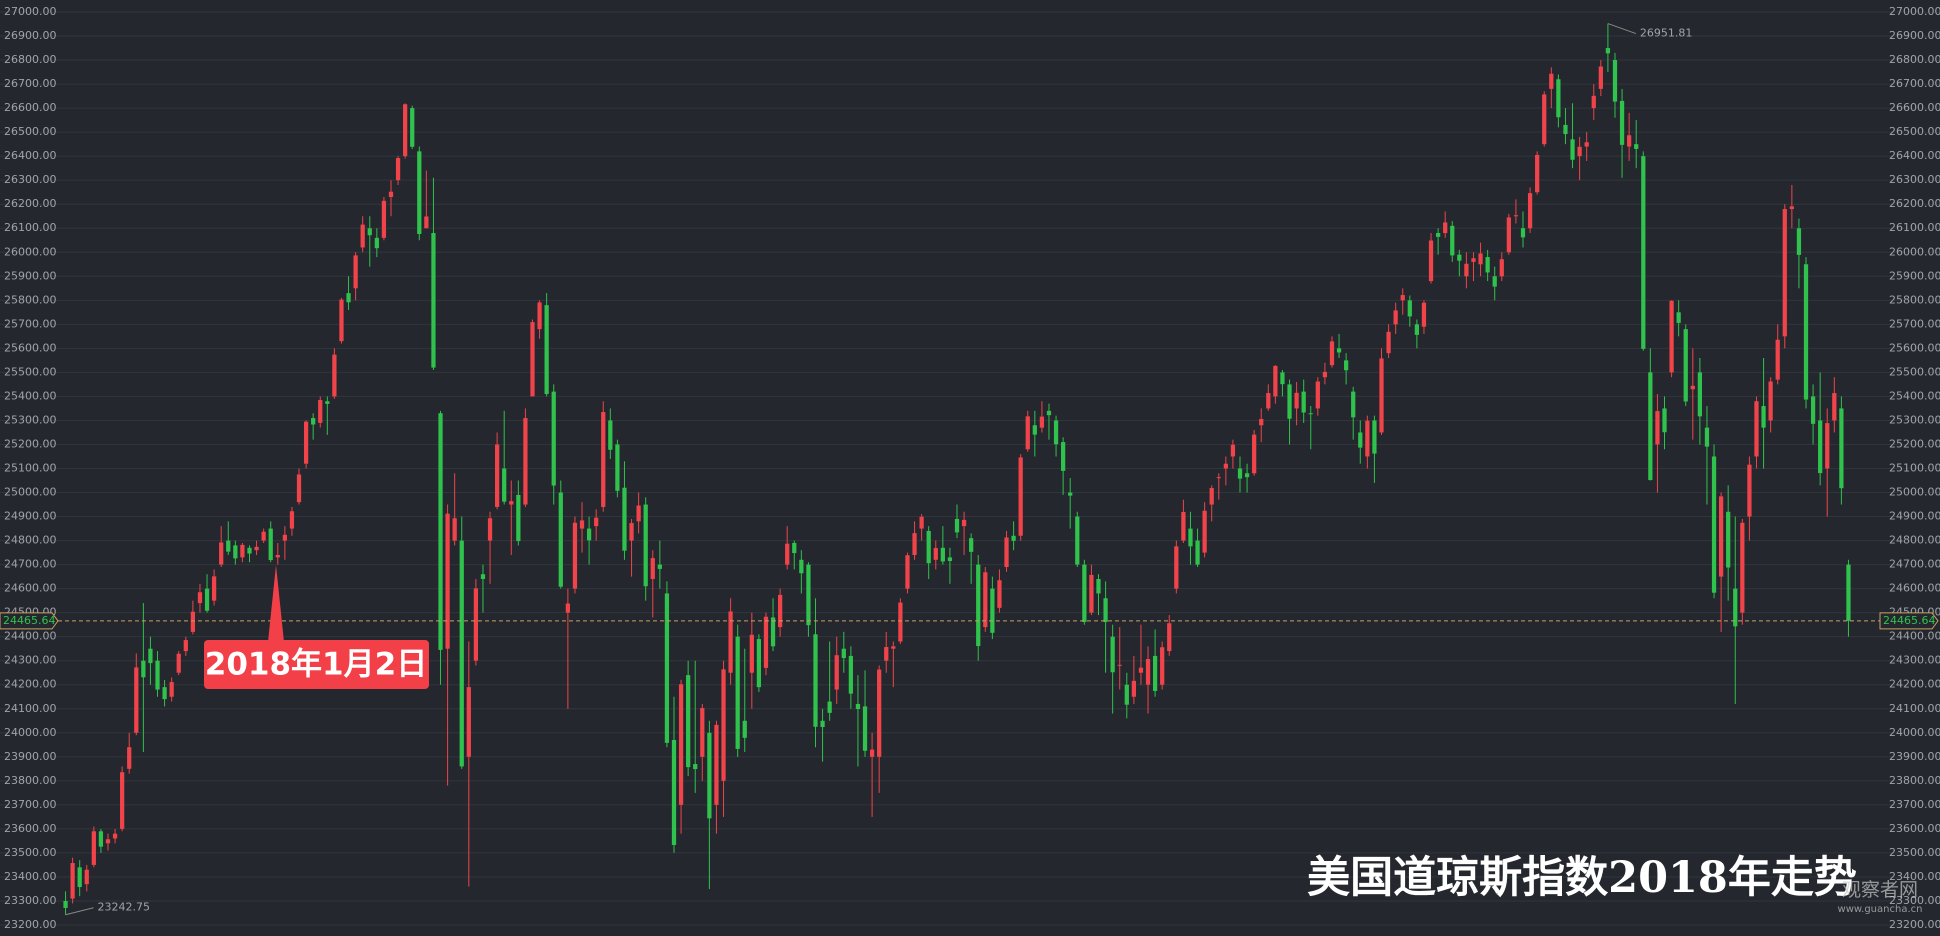 The image size is (1940, 936). What do you see at coordinates (30, 227) in the screenshot?
I see `y-tick-label: 26100.00` at bounding box center [30, 227].